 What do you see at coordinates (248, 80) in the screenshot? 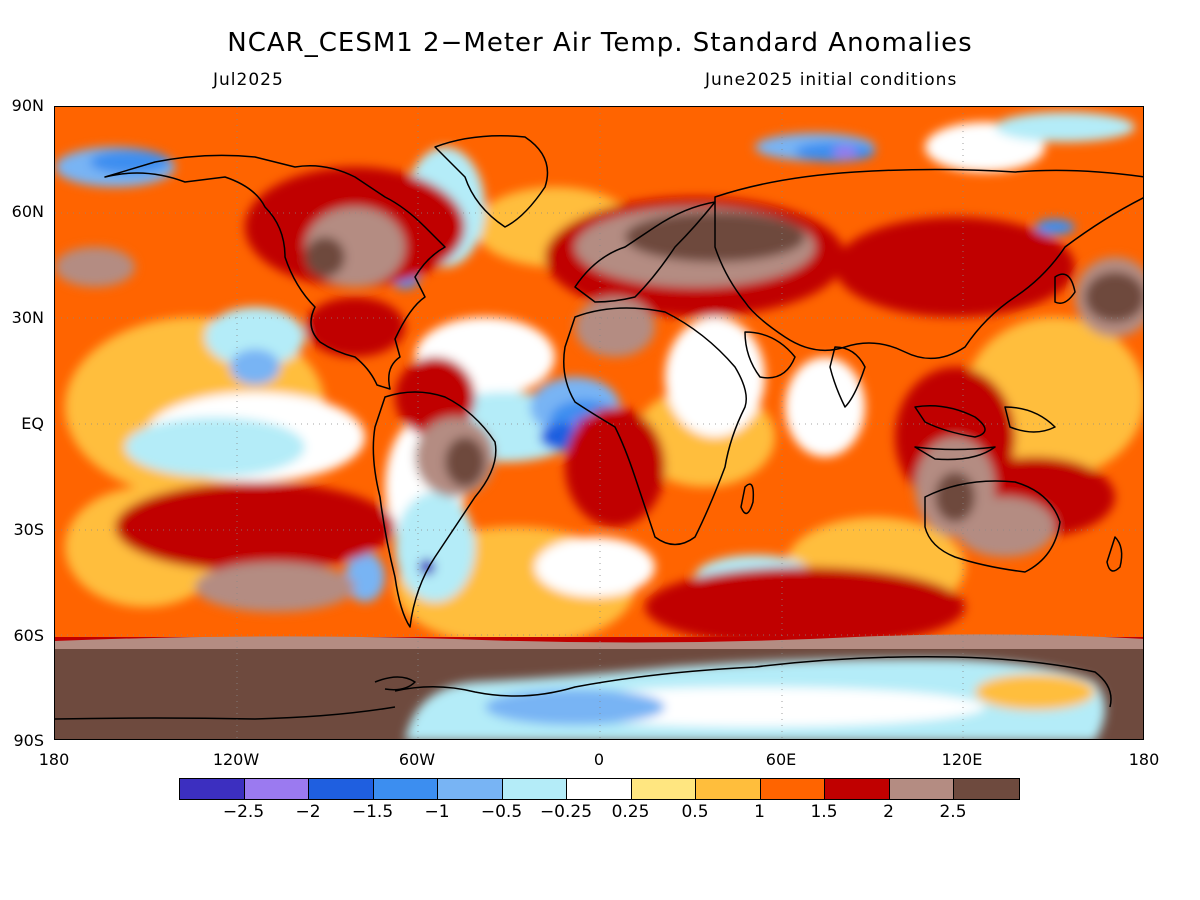
I see `forecast-month: Jul2025` at bounding box center [248, 80].